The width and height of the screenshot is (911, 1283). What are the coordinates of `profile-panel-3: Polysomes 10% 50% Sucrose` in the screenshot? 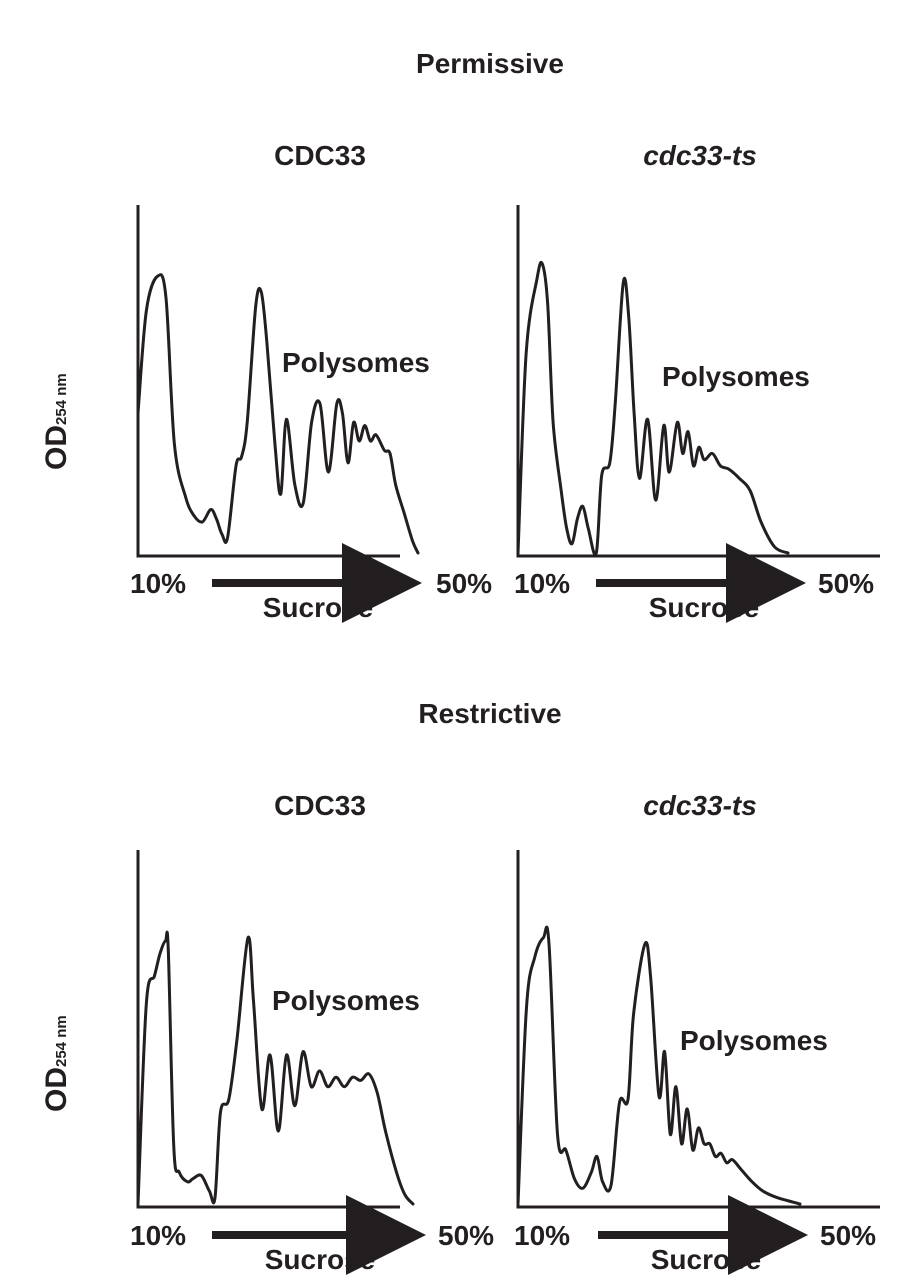 It's located at (312, 1062).